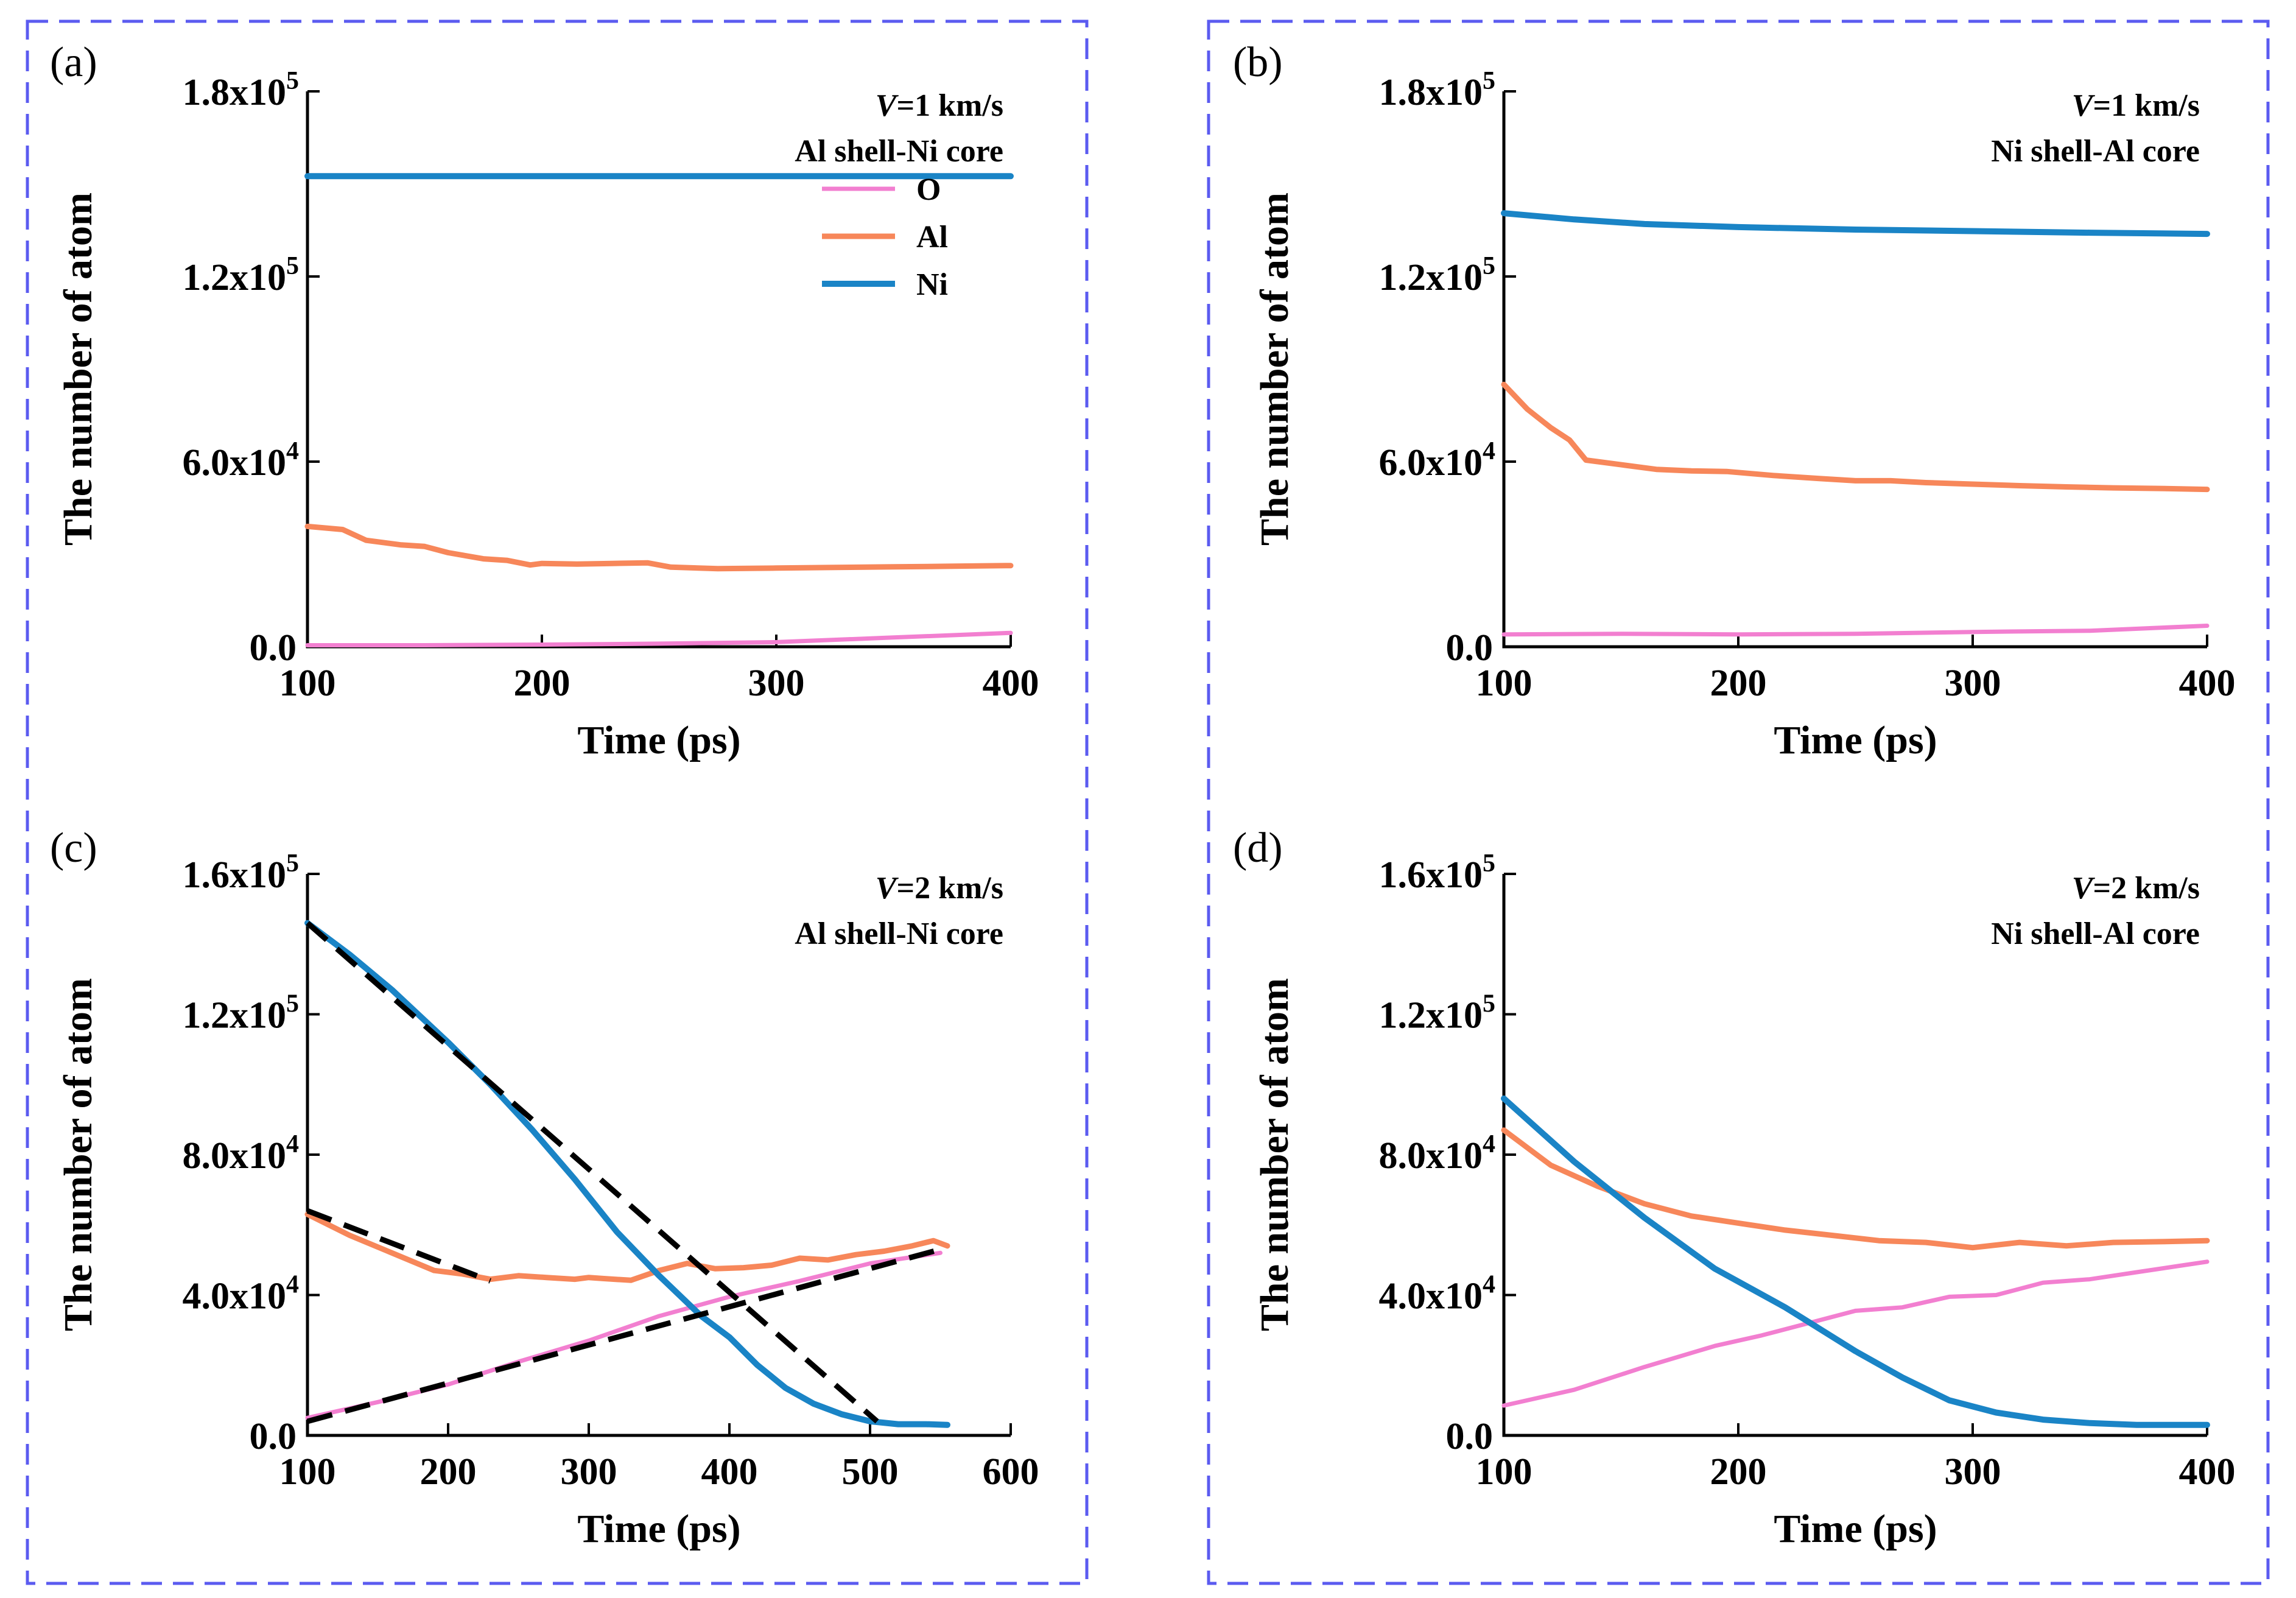 The image size is (2296, 1598). What do you see at coordinates (1258, 62) in the screenshot?
I see `panel-label: (b)` at bounding box center [1258, 62].